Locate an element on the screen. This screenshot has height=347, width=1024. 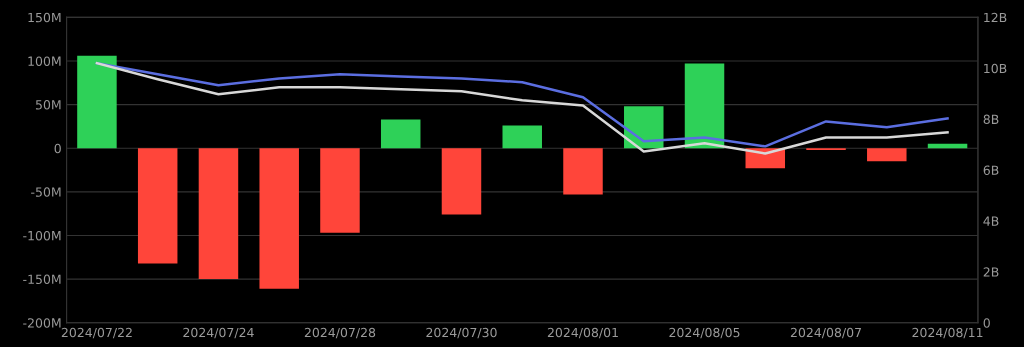
y-tick-label: -150M is located at coordinates (42, 279).